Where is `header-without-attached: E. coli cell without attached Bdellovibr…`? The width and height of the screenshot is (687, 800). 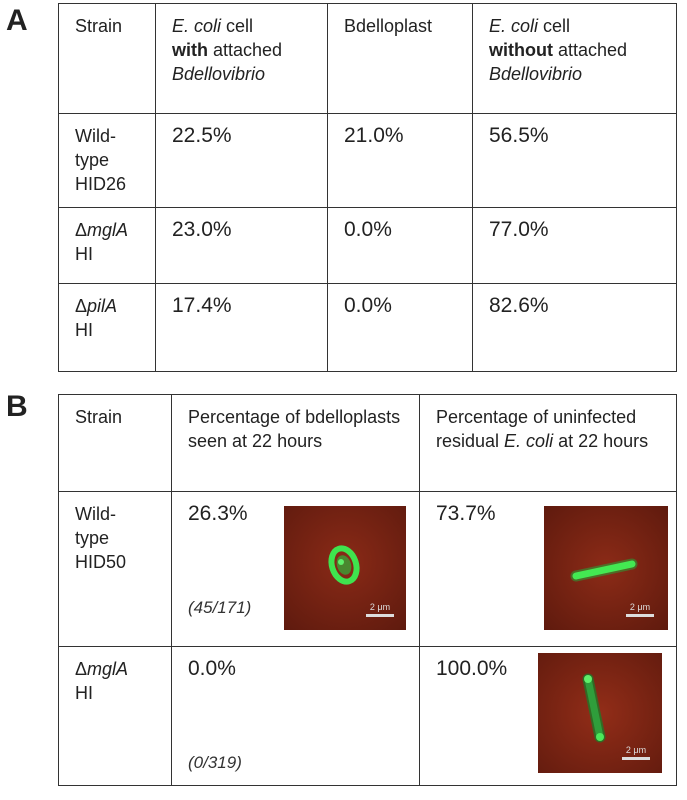 header-without-attached: E. coli cell without attached Bdellovibr… is located at coordinates (574, 58).